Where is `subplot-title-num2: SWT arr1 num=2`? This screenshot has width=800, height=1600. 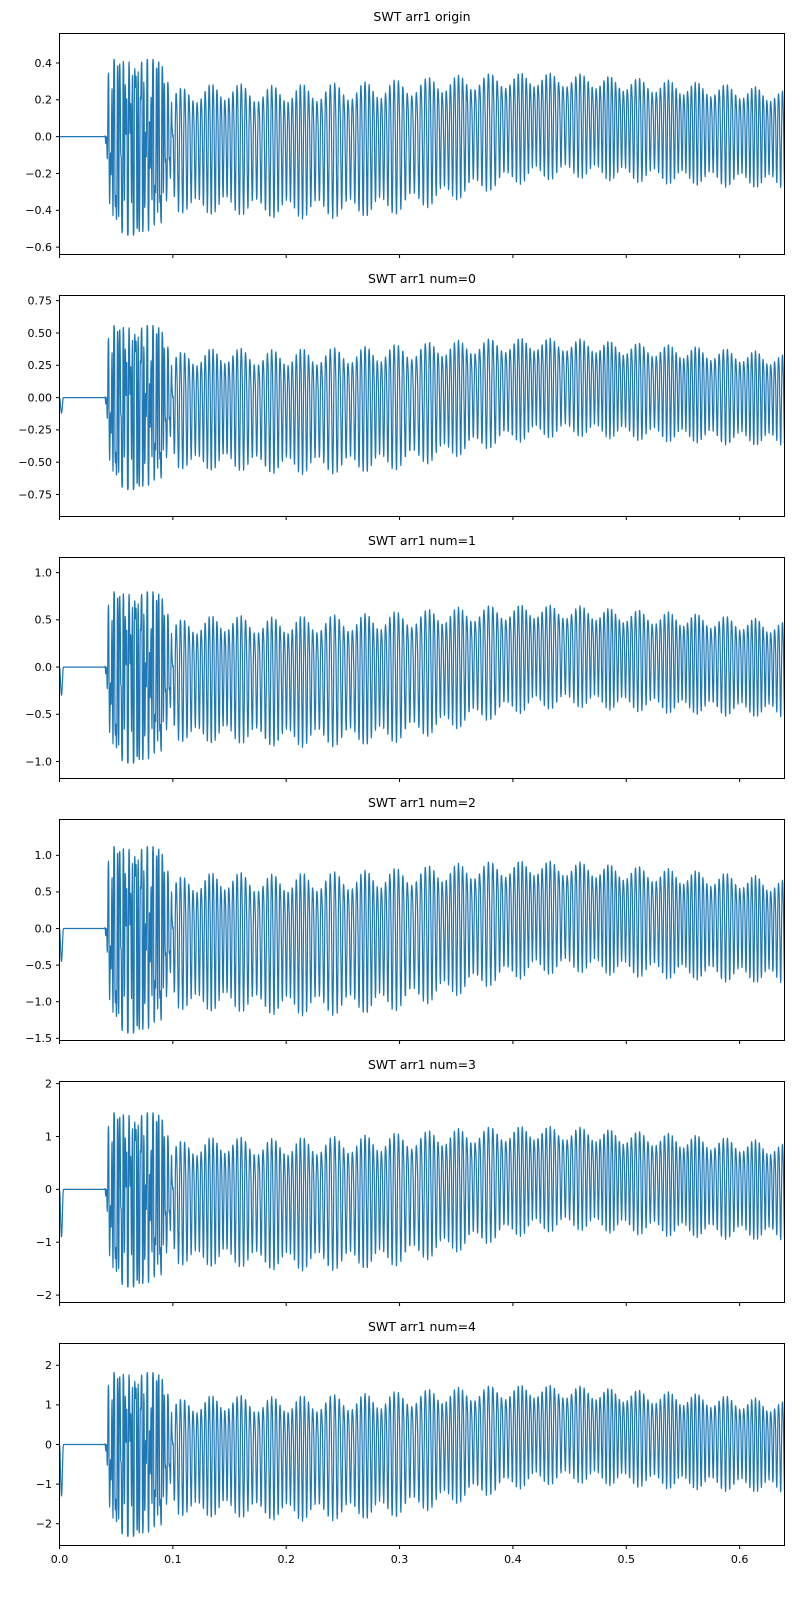 subplot-title-num2: SWT arr1 num=2 is located at coordinates (422, 802).